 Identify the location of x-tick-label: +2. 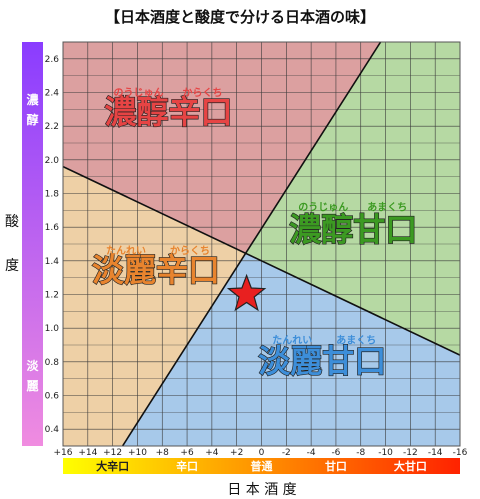
(236, 453).